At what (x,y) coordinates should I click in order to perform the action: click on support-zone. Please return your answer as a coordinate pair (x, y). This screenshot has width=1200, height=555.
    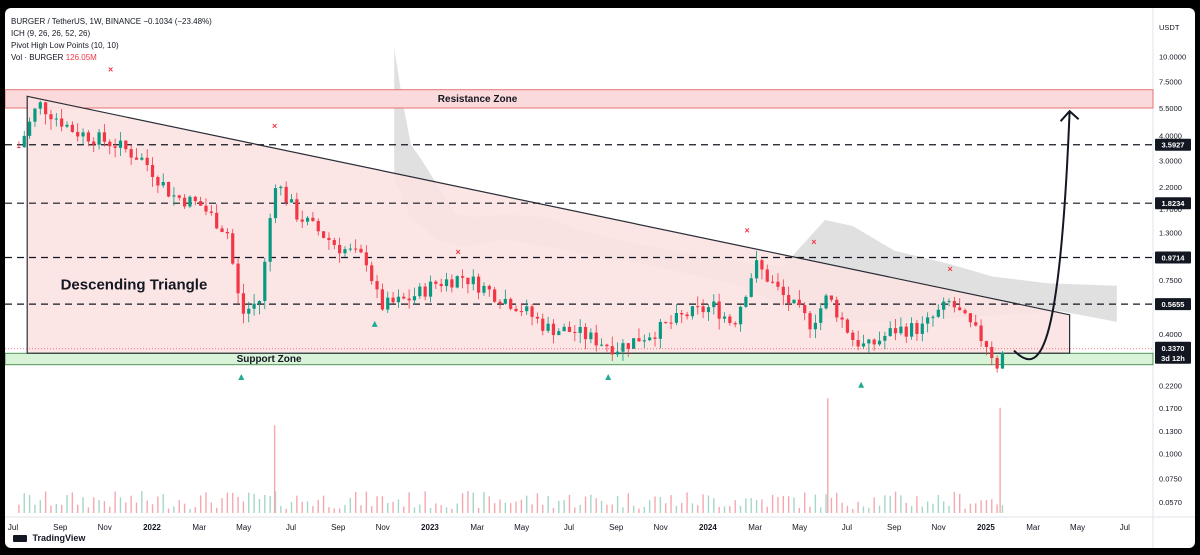
    Looking at the image, I should click on (579, 359).